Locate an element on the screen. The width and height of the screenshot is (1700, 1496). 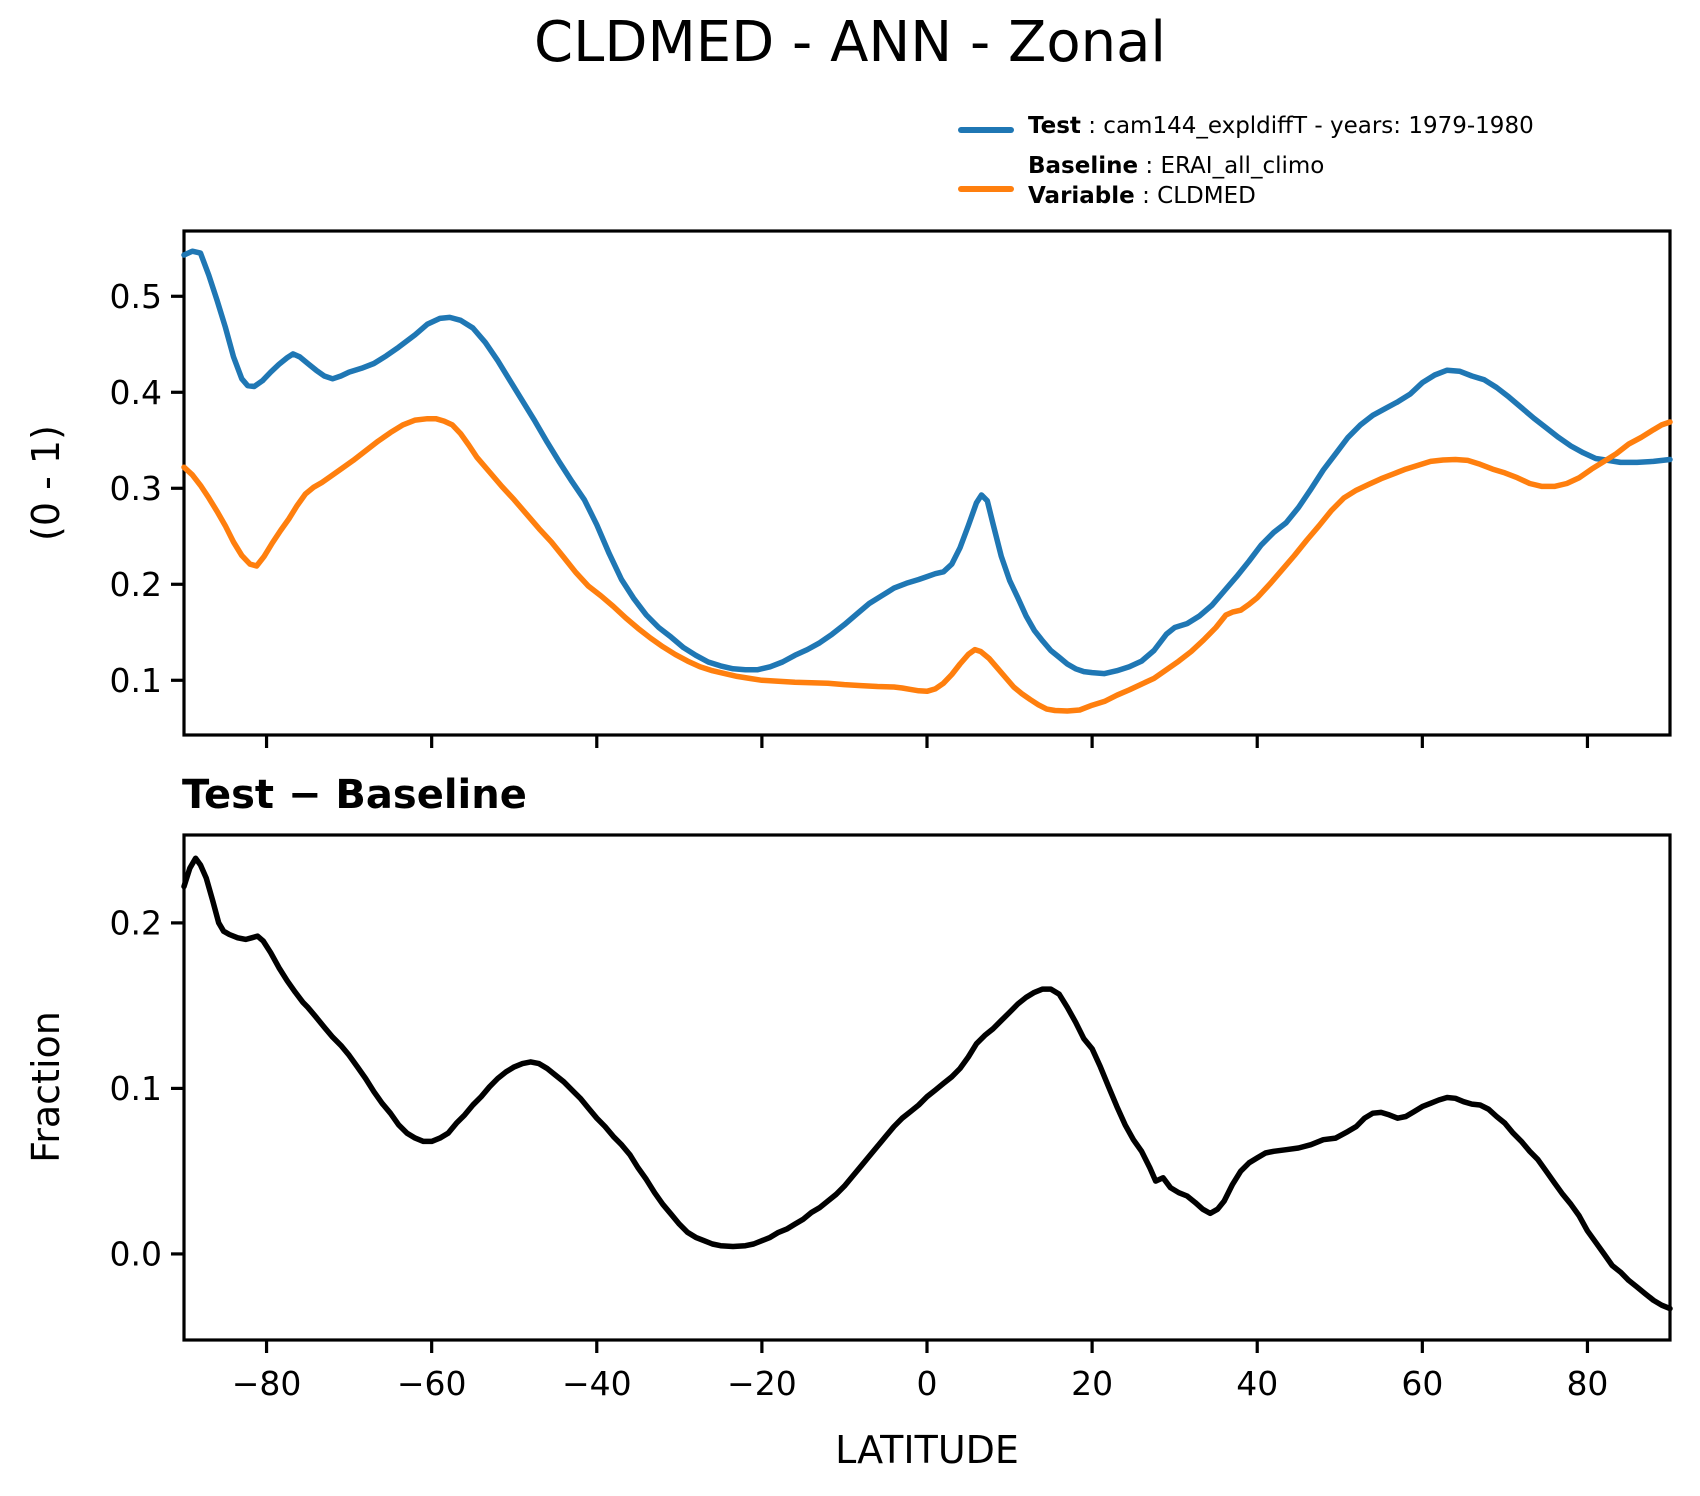
panel-1-xtick-label: 40 is located at coordinates (1257, 1383).